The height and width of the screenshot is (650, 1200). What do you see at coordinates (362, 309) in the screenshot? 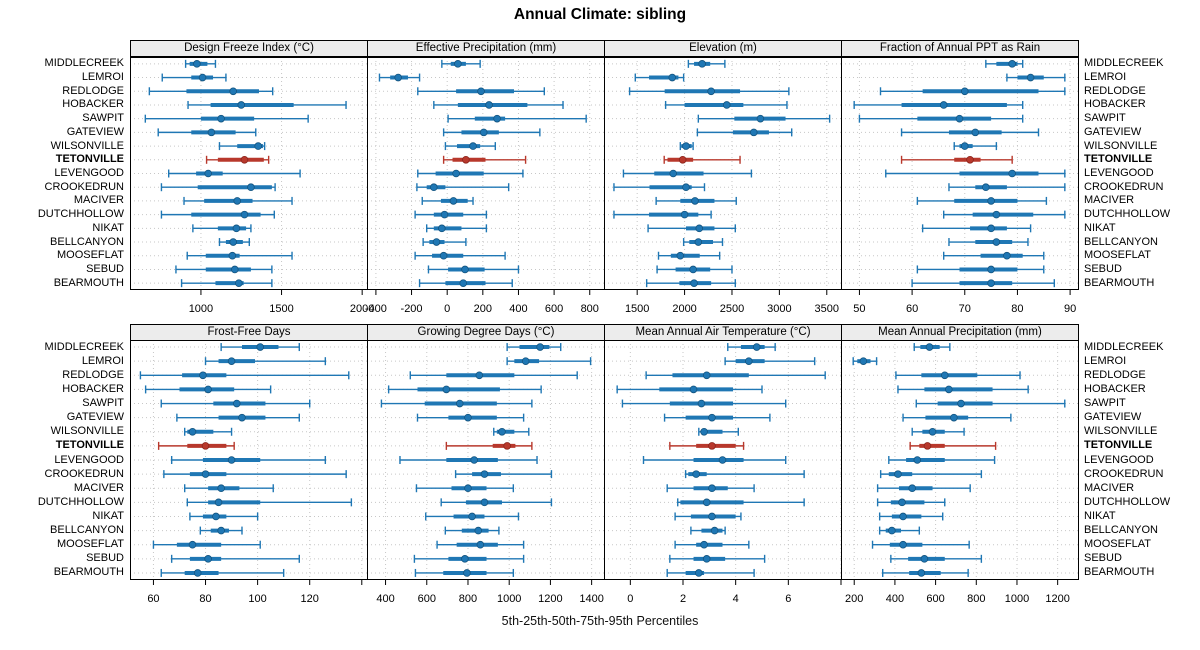
I see `x-tick-label: 2000` at bounding box center [362, 309].